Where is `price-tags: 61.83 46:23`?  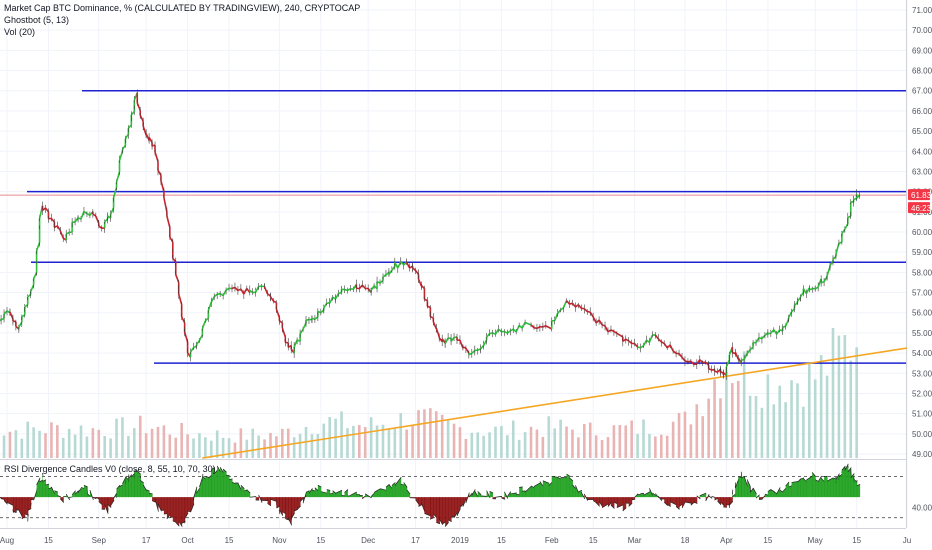
price-tags: 61.83 46:23 is located at coordinates (920, 201).